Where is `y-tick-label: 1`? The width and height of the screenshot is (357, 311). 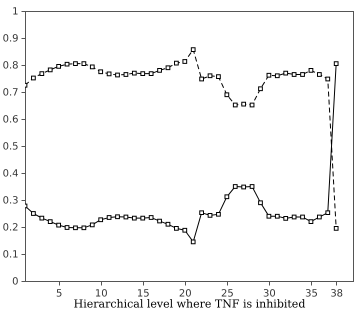
y-tick-label: 1 is located at coordinates (15, 12).